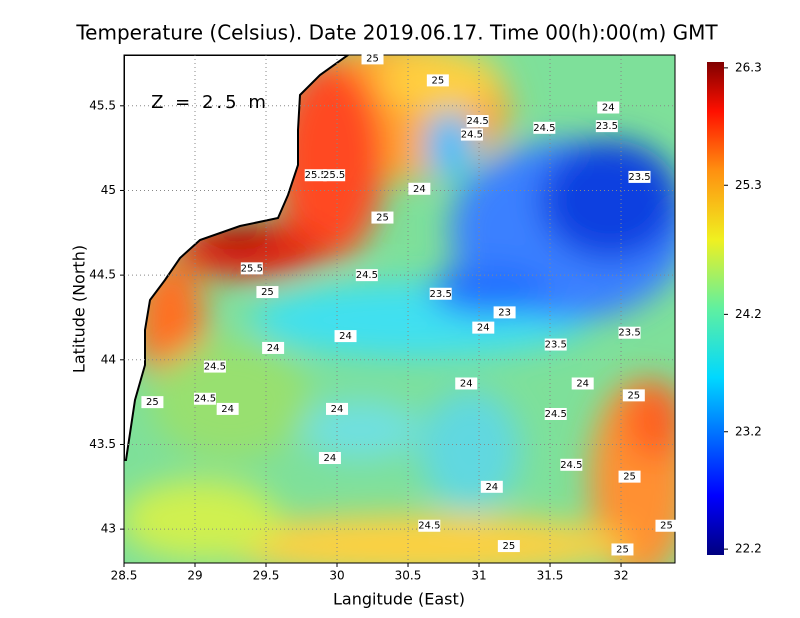 This screenshot has width=800, height=618. What do you see at coordinates (210, 102) in the screenshot?
I see `depth-annotation: Z = 2.5 m` at bounding box center [210, 102].